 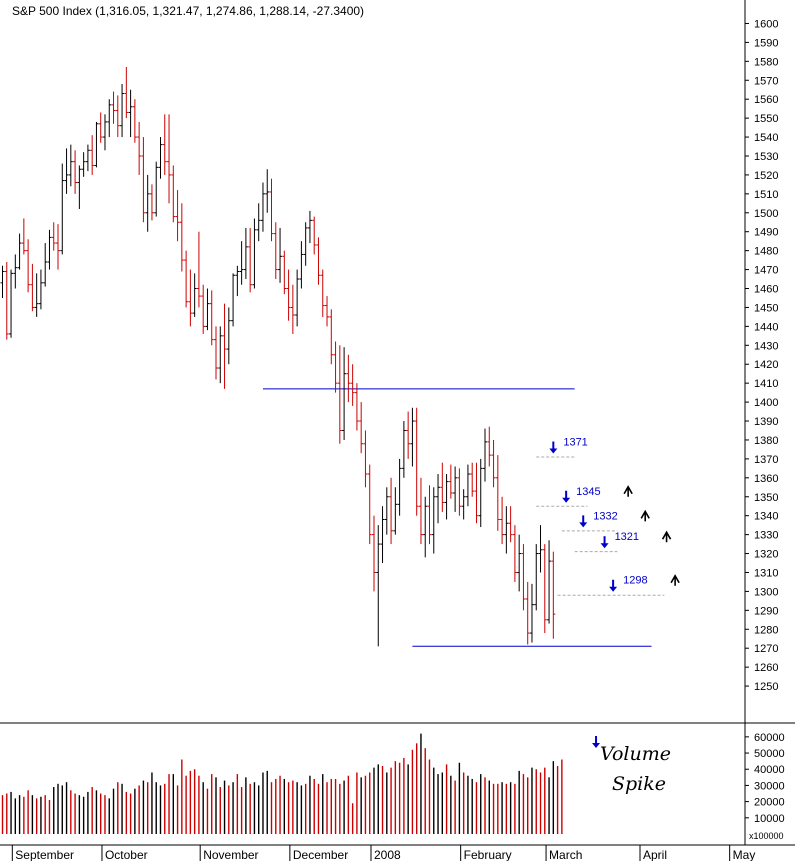 I want to click on volume-tick-label: 50000, so click(x=769, y=754).